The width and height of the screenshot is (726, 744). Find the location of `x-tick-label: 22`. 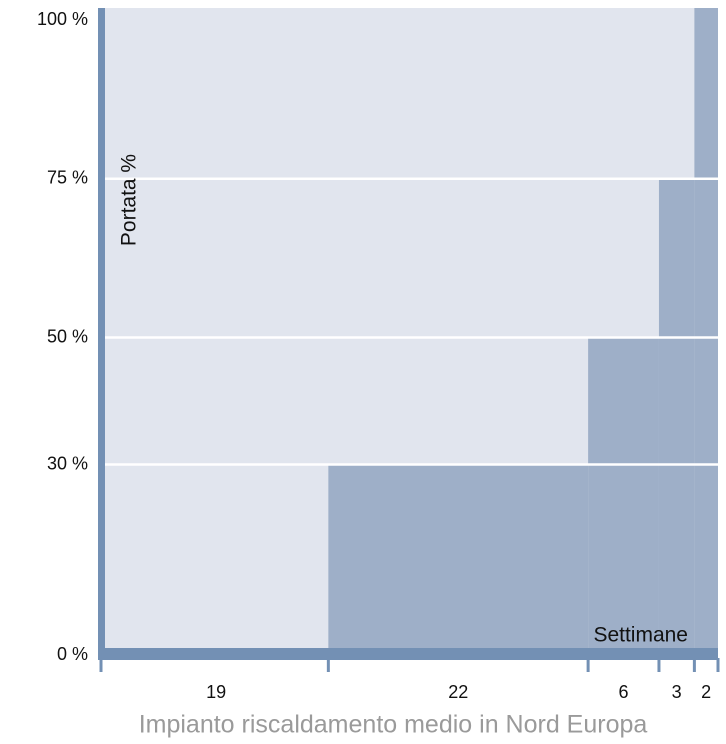

x-tick-label: 22 is located at coordinates (458, 692).